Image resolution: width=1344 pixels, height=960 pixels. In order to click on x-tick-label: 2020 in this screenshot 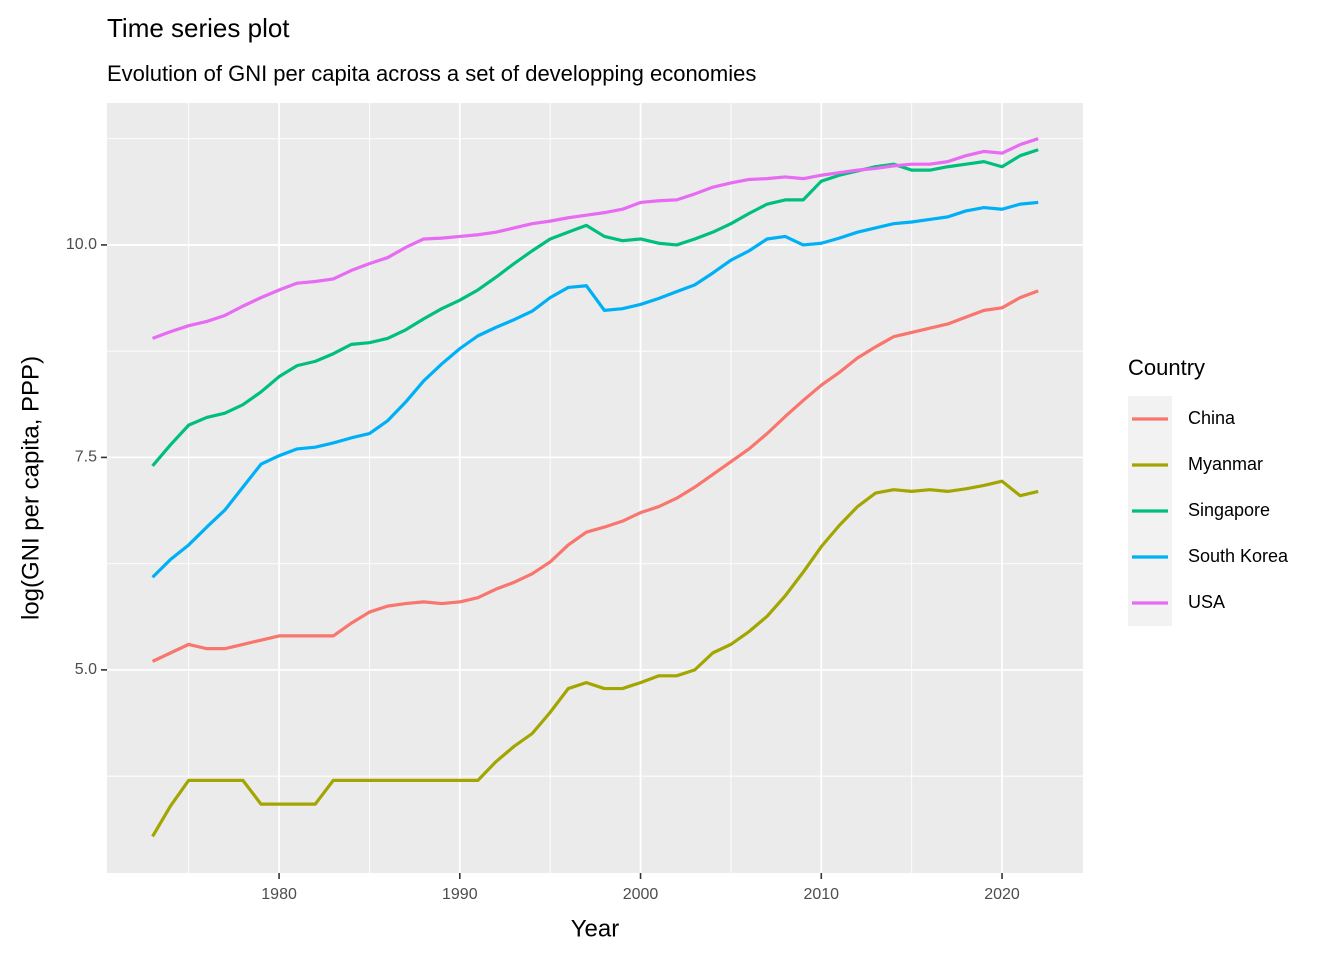, I will do `click(1002, 894)`.